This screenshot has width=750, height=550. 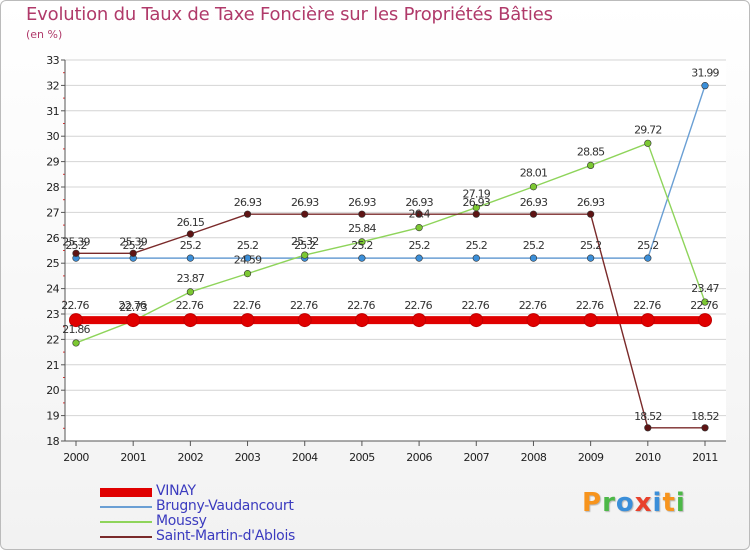 What do you see at coordinates (419, 457) in the screenshot?
I see `x-tick-label: 2006` at bounding box center [419, 457].